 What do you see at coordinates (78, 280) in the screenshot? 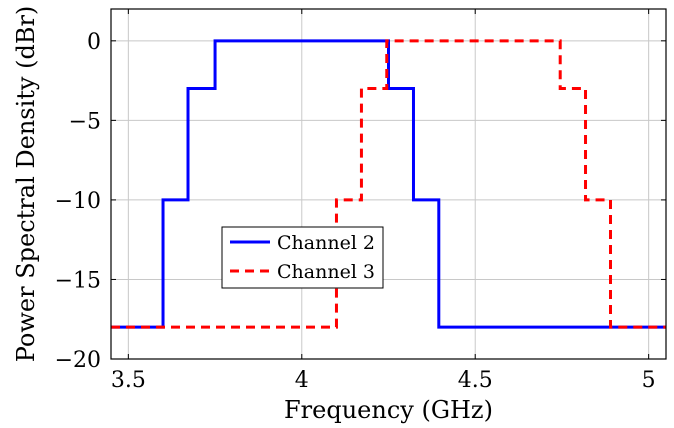
I see `y-tick-label: −15` at bounding box center [78, 280].